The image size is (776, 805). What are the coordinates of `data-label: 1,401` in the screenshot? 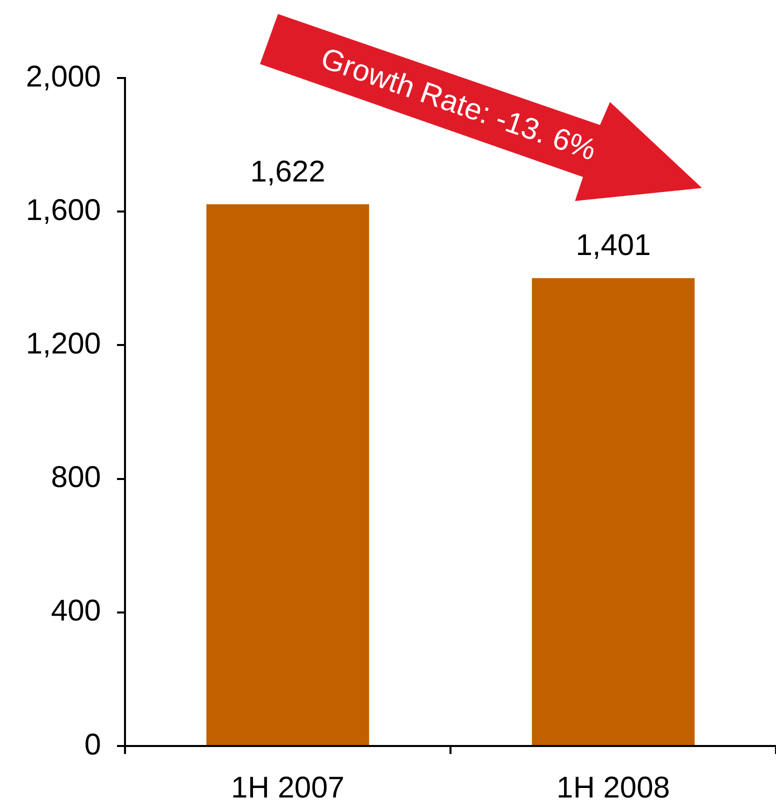 It's located at (613, 245).